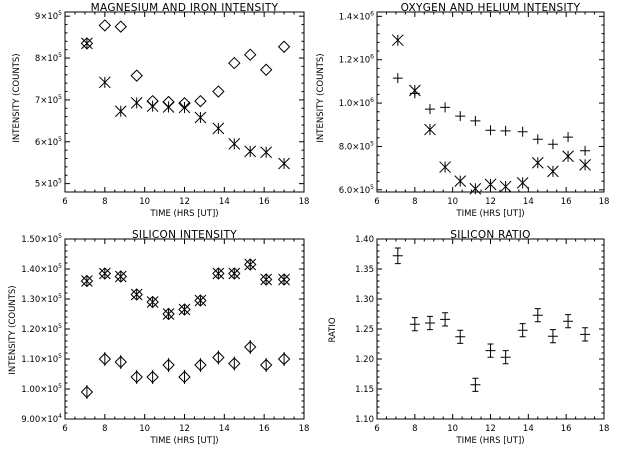 This screenshot has height=449, width=621. Describe the element at coordinates (356, 190) in the screenshot. I see `y-tick-label: 6.0×10⁵` at that location.